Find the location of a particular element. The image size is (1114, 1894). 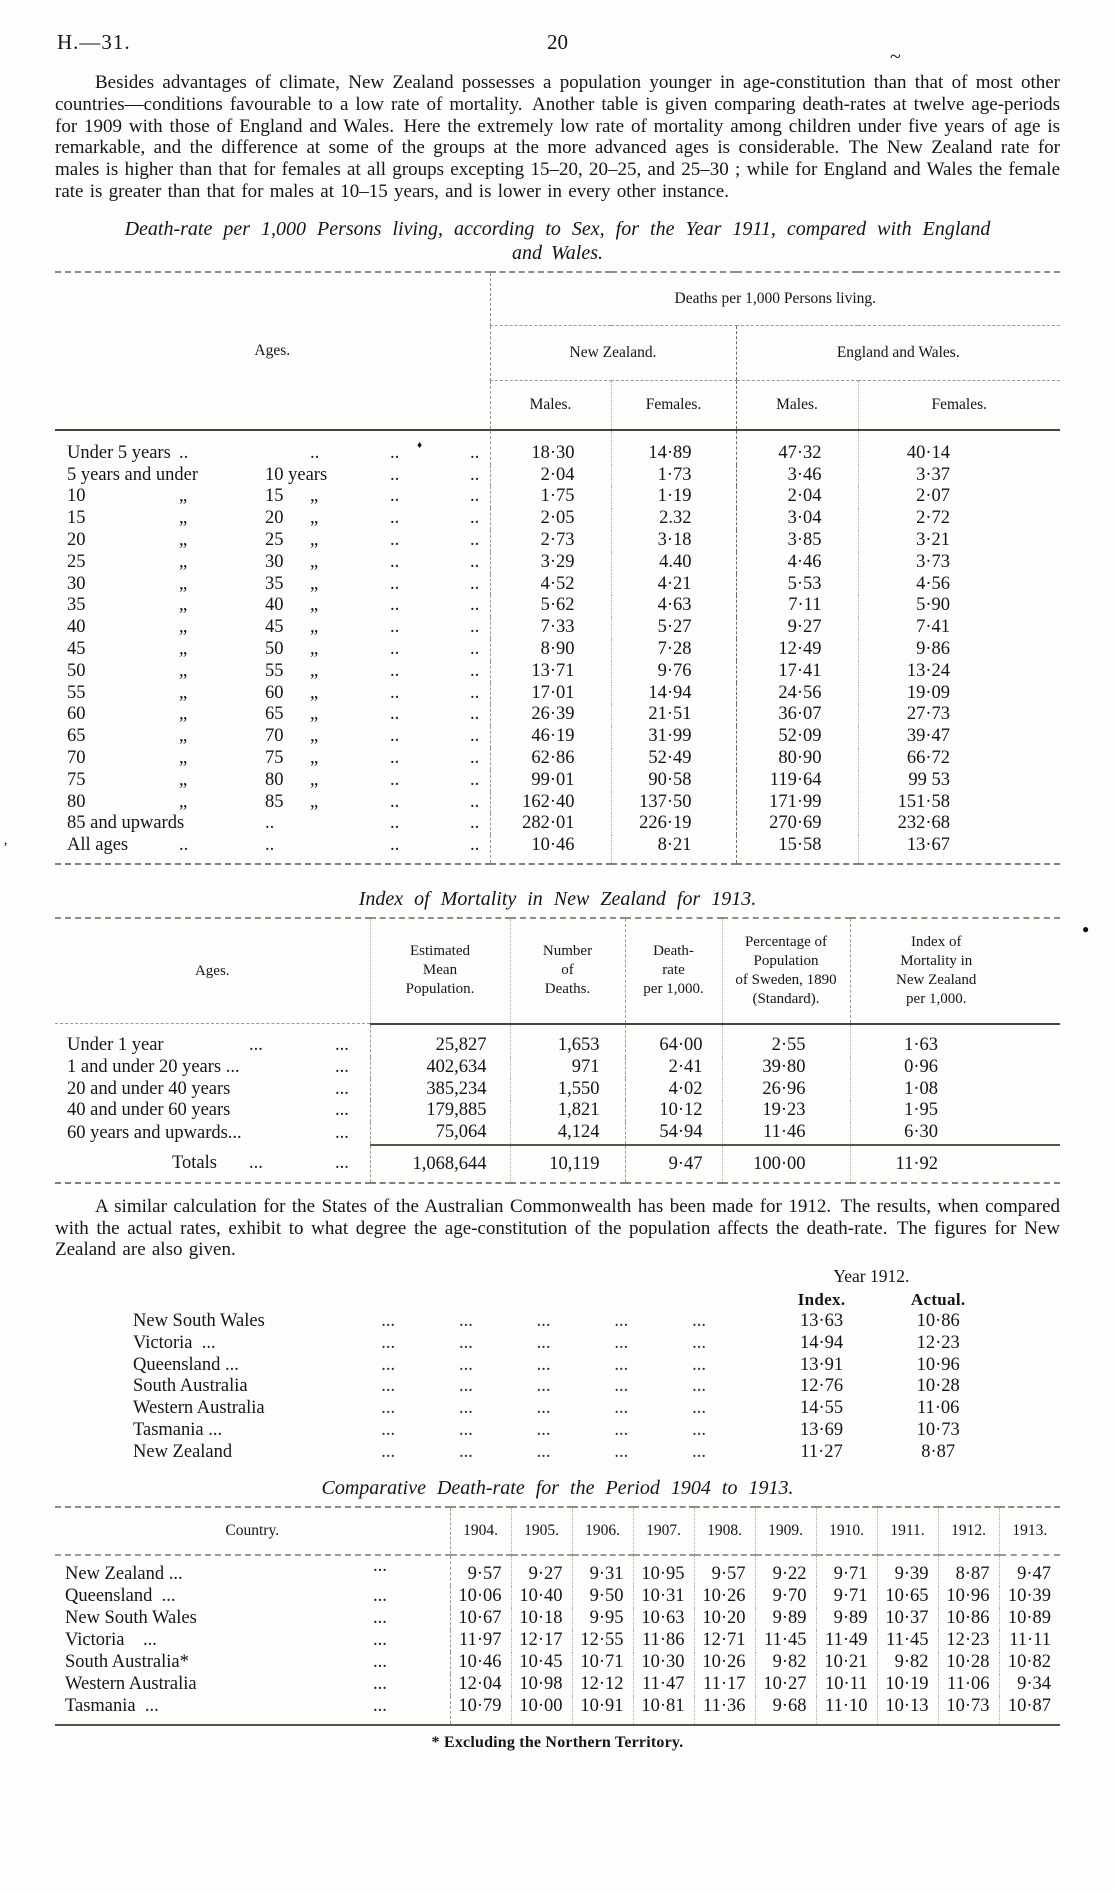

value-cell: 5·90 is located at coordinates (959, 606).